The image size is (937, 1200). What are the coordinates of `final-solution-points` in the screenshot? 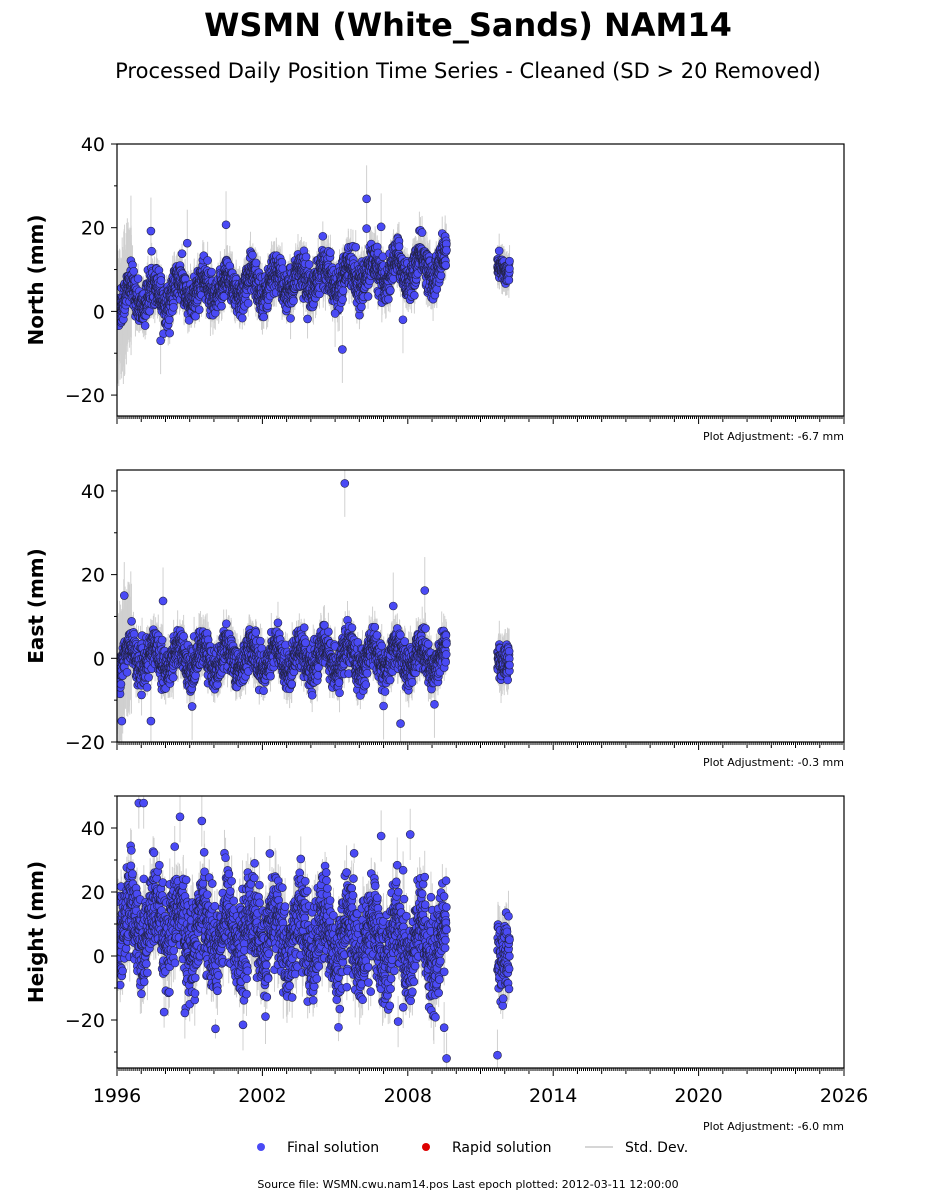 It's located at (315, 274).